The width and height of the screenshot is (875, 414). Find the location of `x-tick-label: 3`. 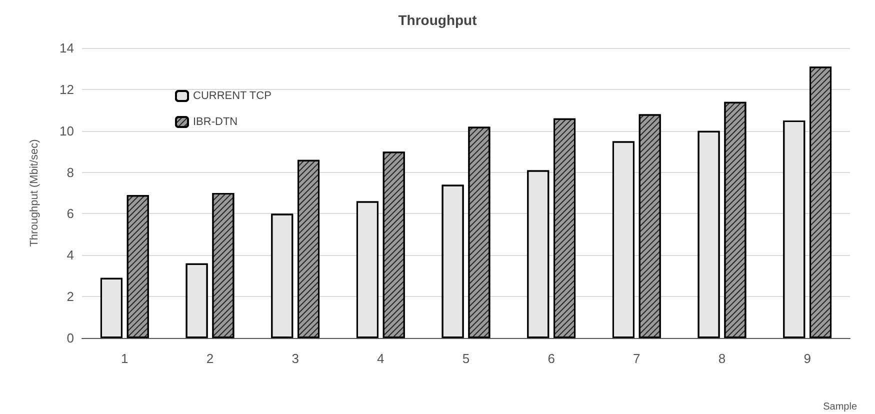

x-tick-label: 3 is located at coordinates (295, 358).